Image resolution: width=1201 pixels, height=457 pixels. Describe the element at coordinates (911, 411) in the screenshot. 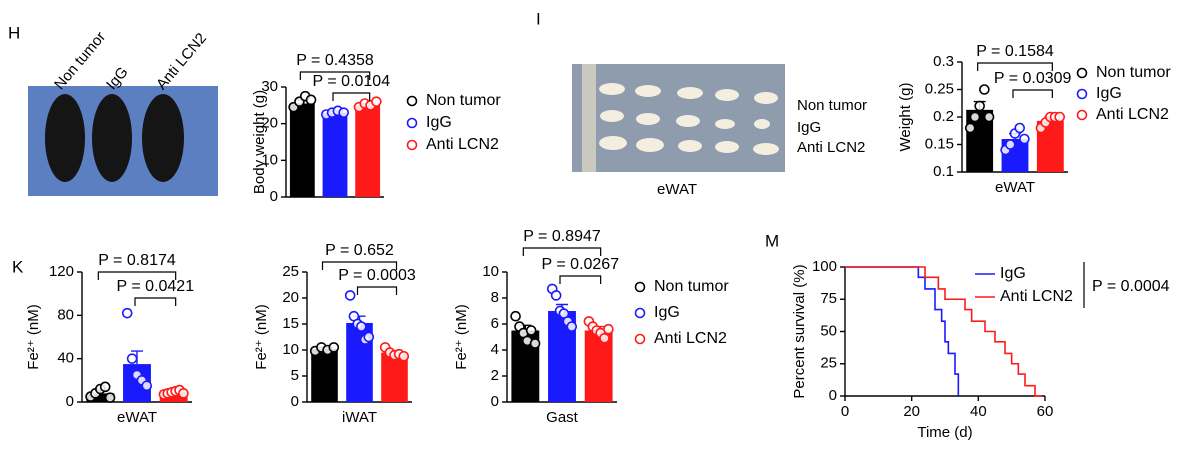

I see `x-tick-label: 20` at that location.